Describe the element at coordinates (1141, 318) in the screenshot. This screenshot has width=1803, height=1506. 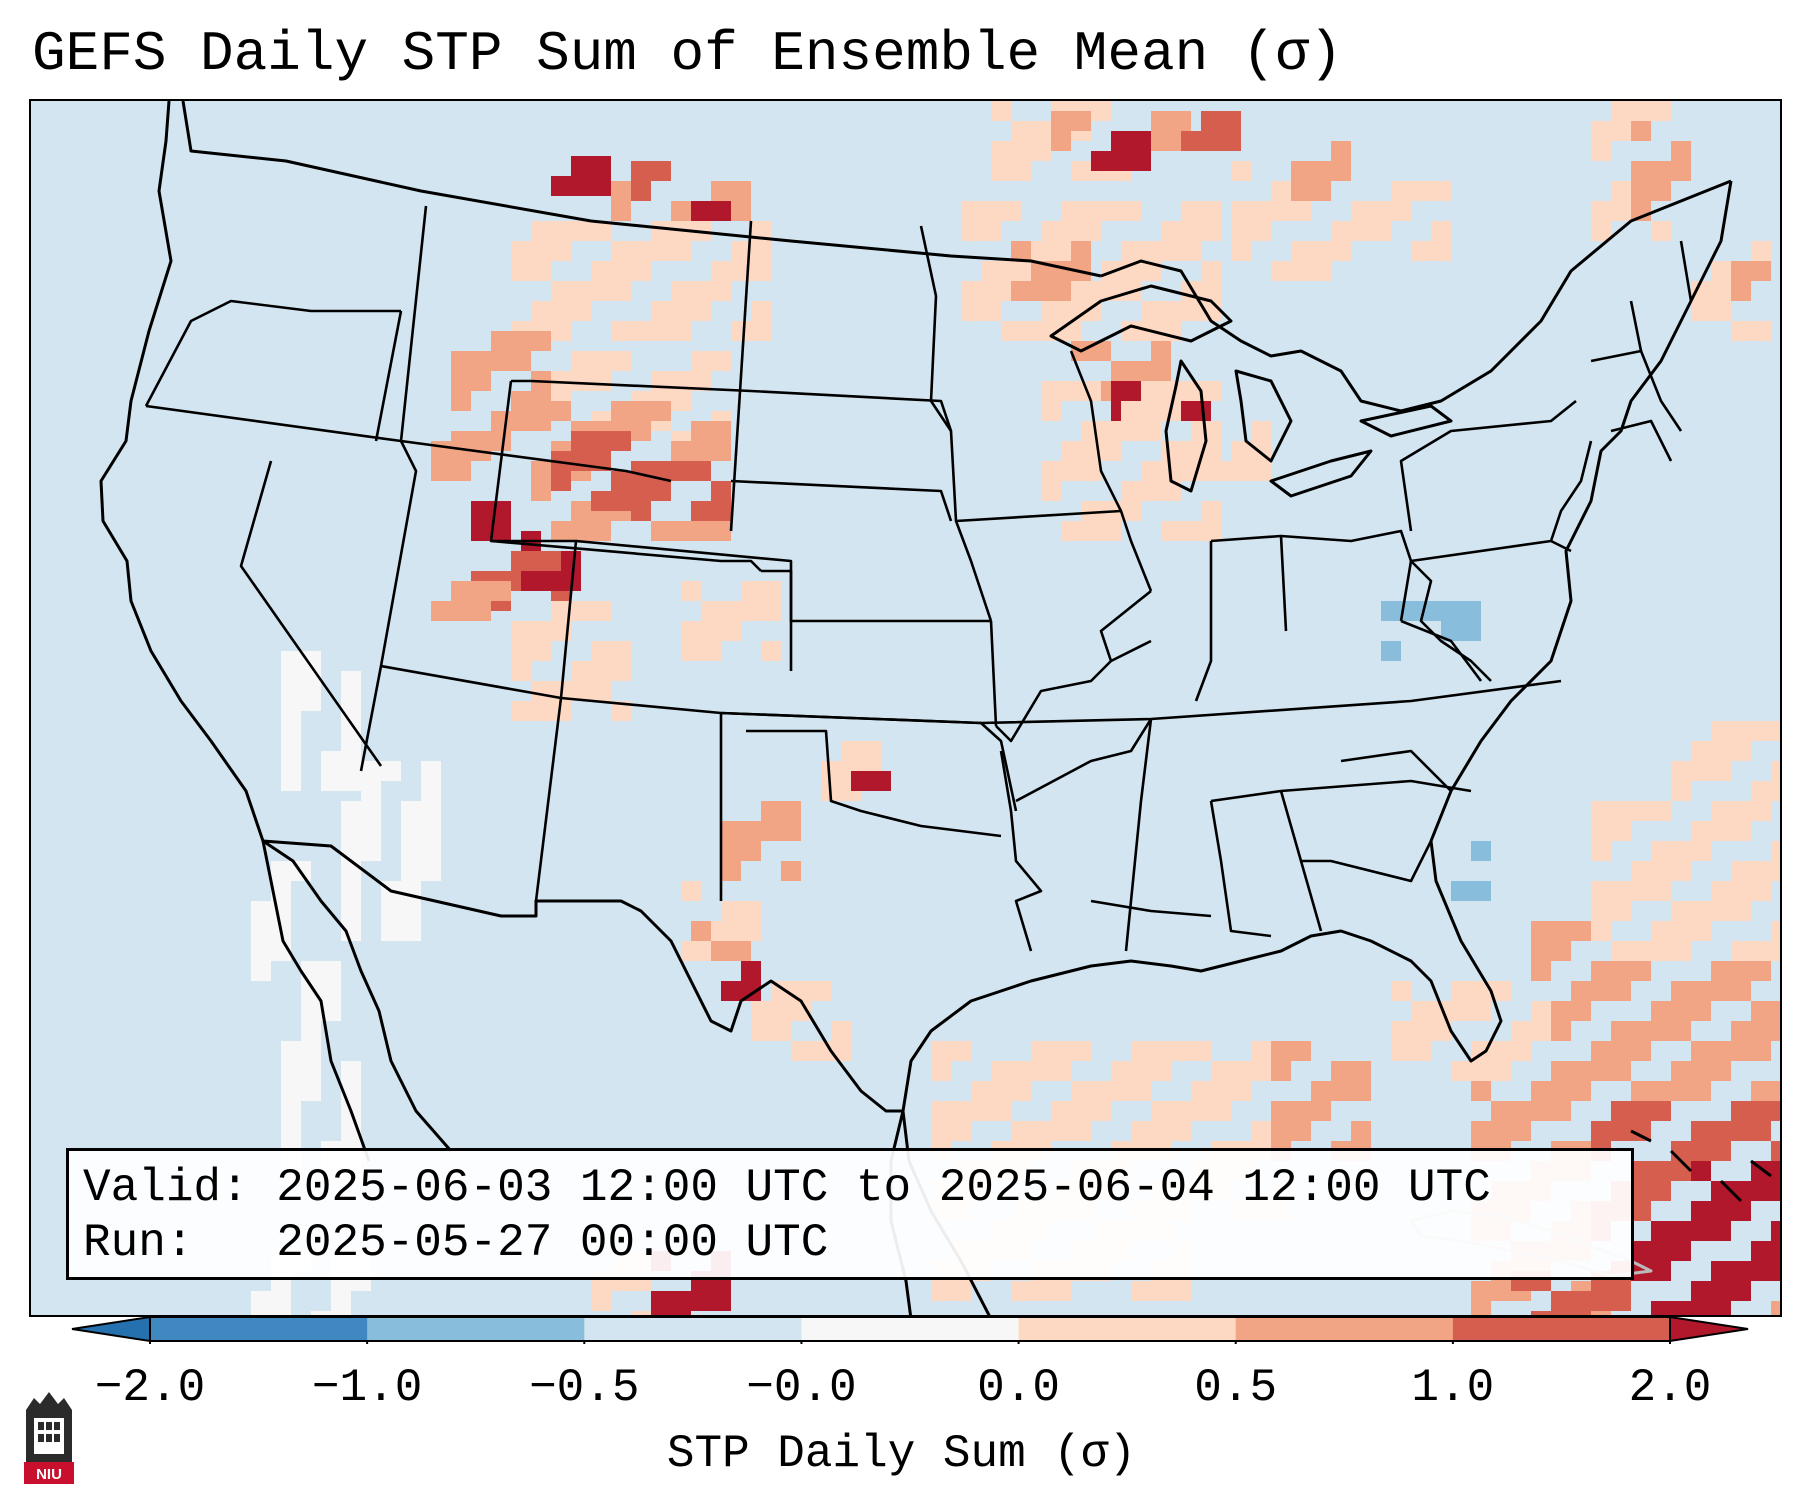
I see `lake-superior` at that location.